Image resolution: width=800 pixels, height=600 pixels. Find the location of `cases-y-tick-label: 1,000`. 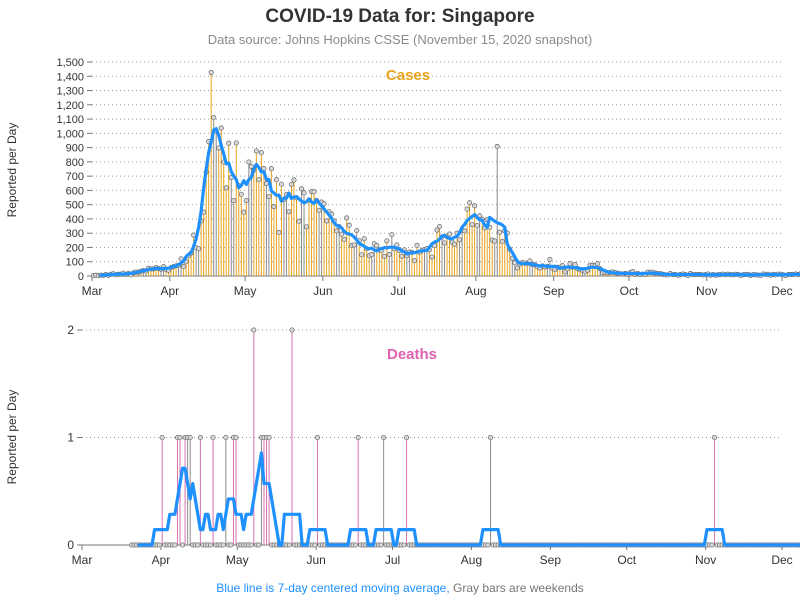

cases-y-tick-label: 1,000 is located at coordinates (70, 134).